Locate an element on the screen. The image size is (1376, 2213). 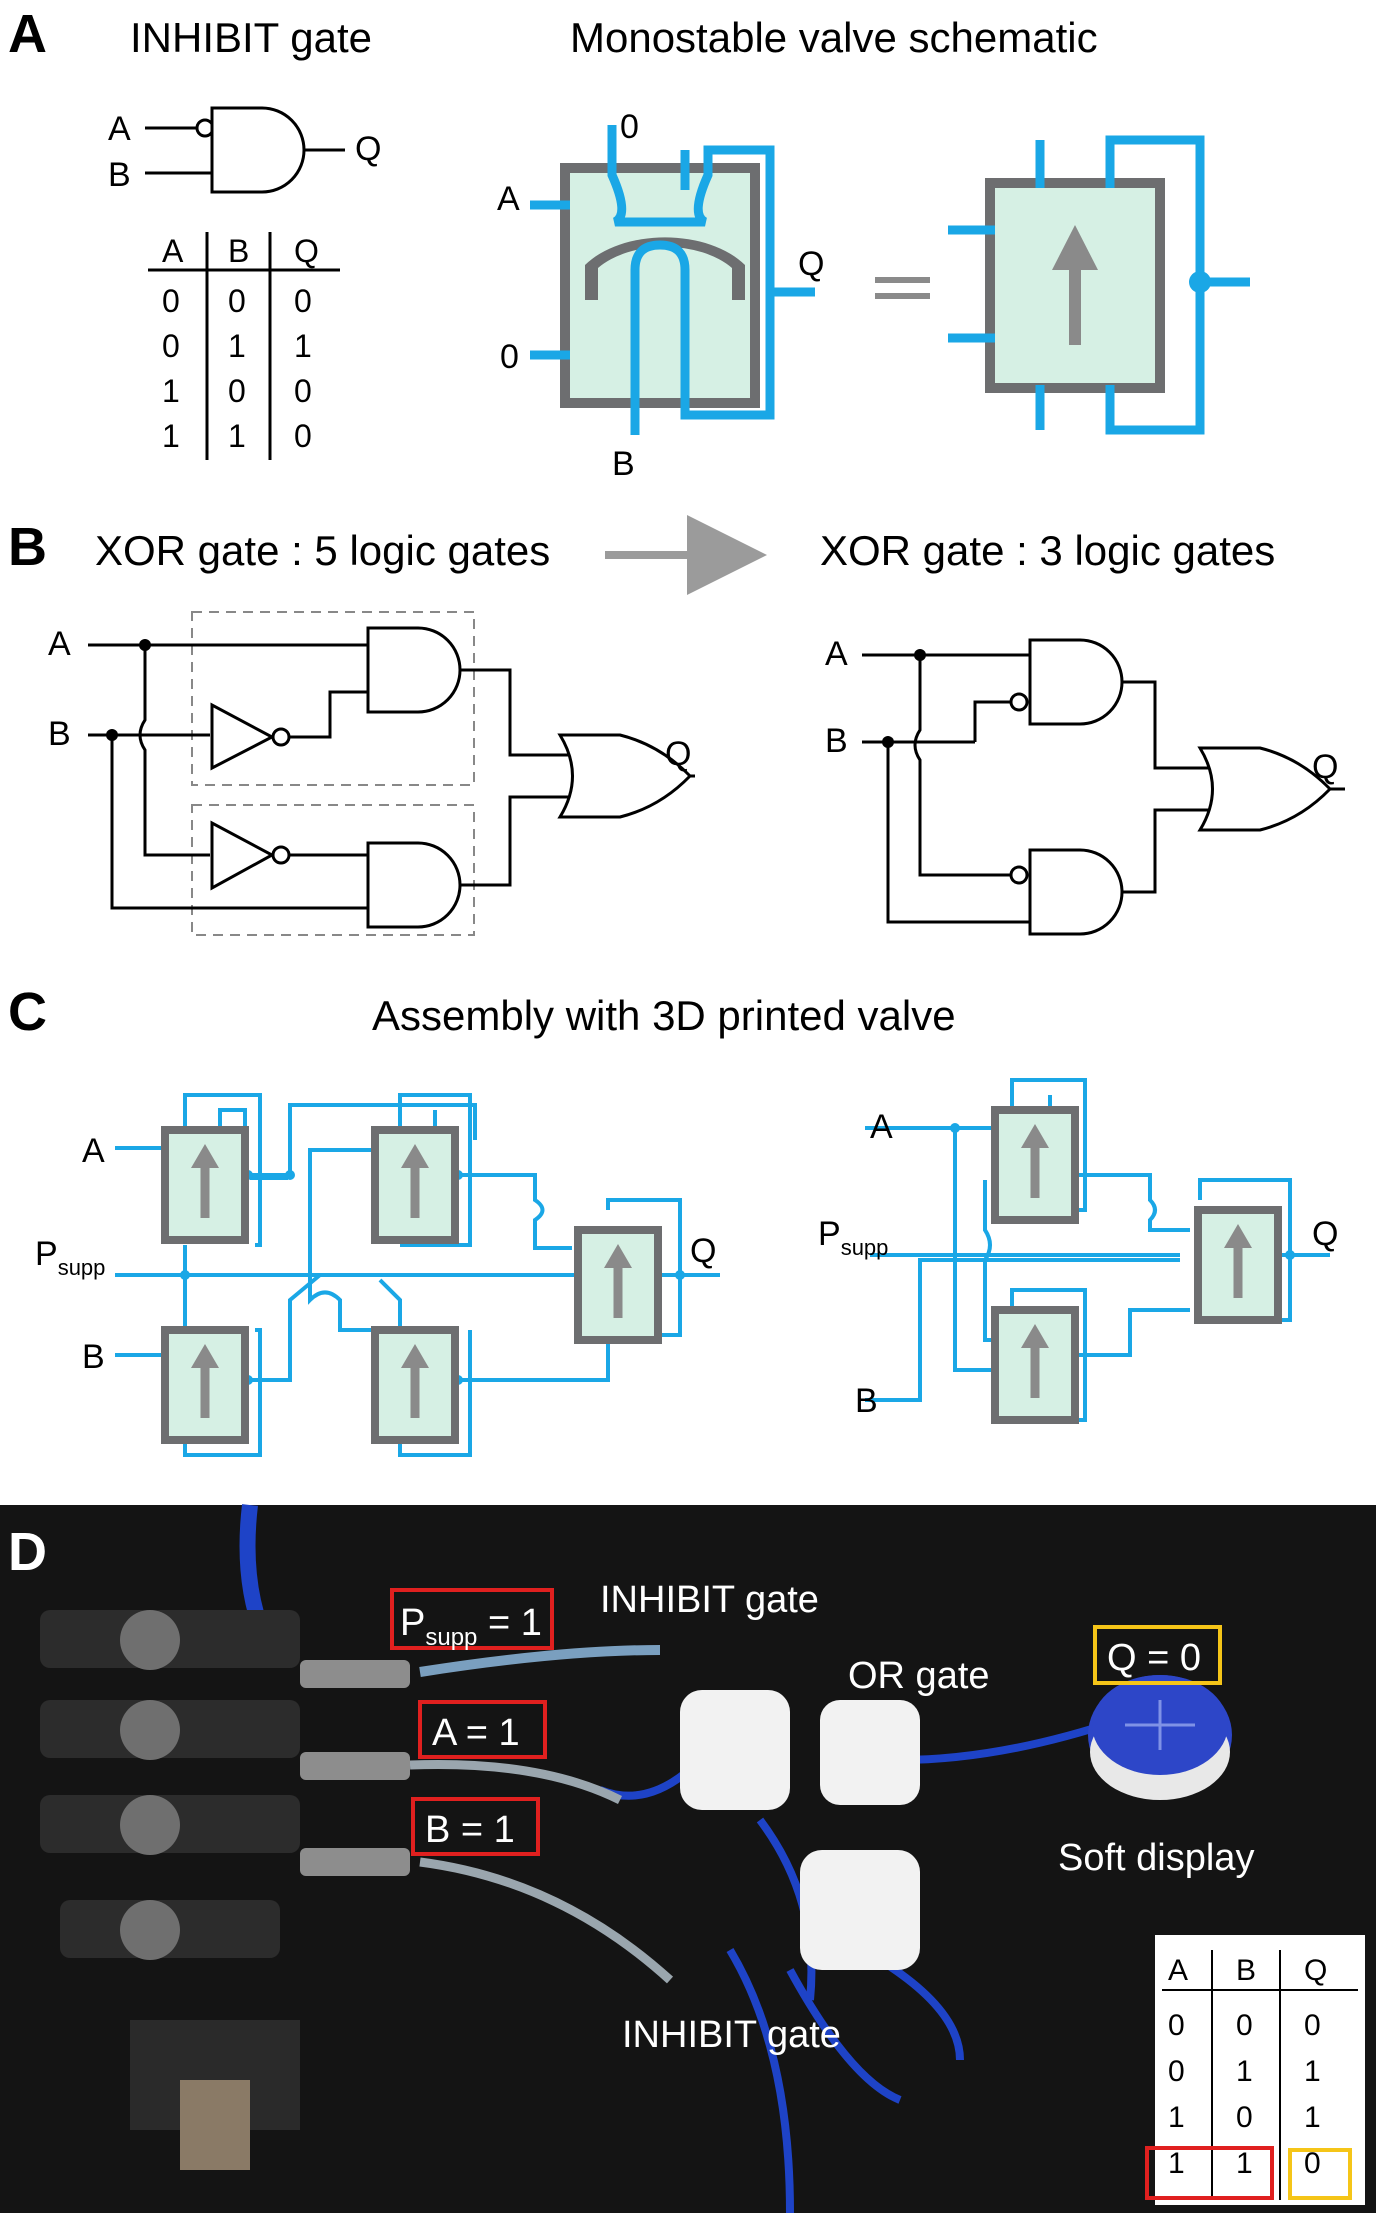
inhibit-gate-top-label: INHIBIT gate is located at coordinates (709, 1600).